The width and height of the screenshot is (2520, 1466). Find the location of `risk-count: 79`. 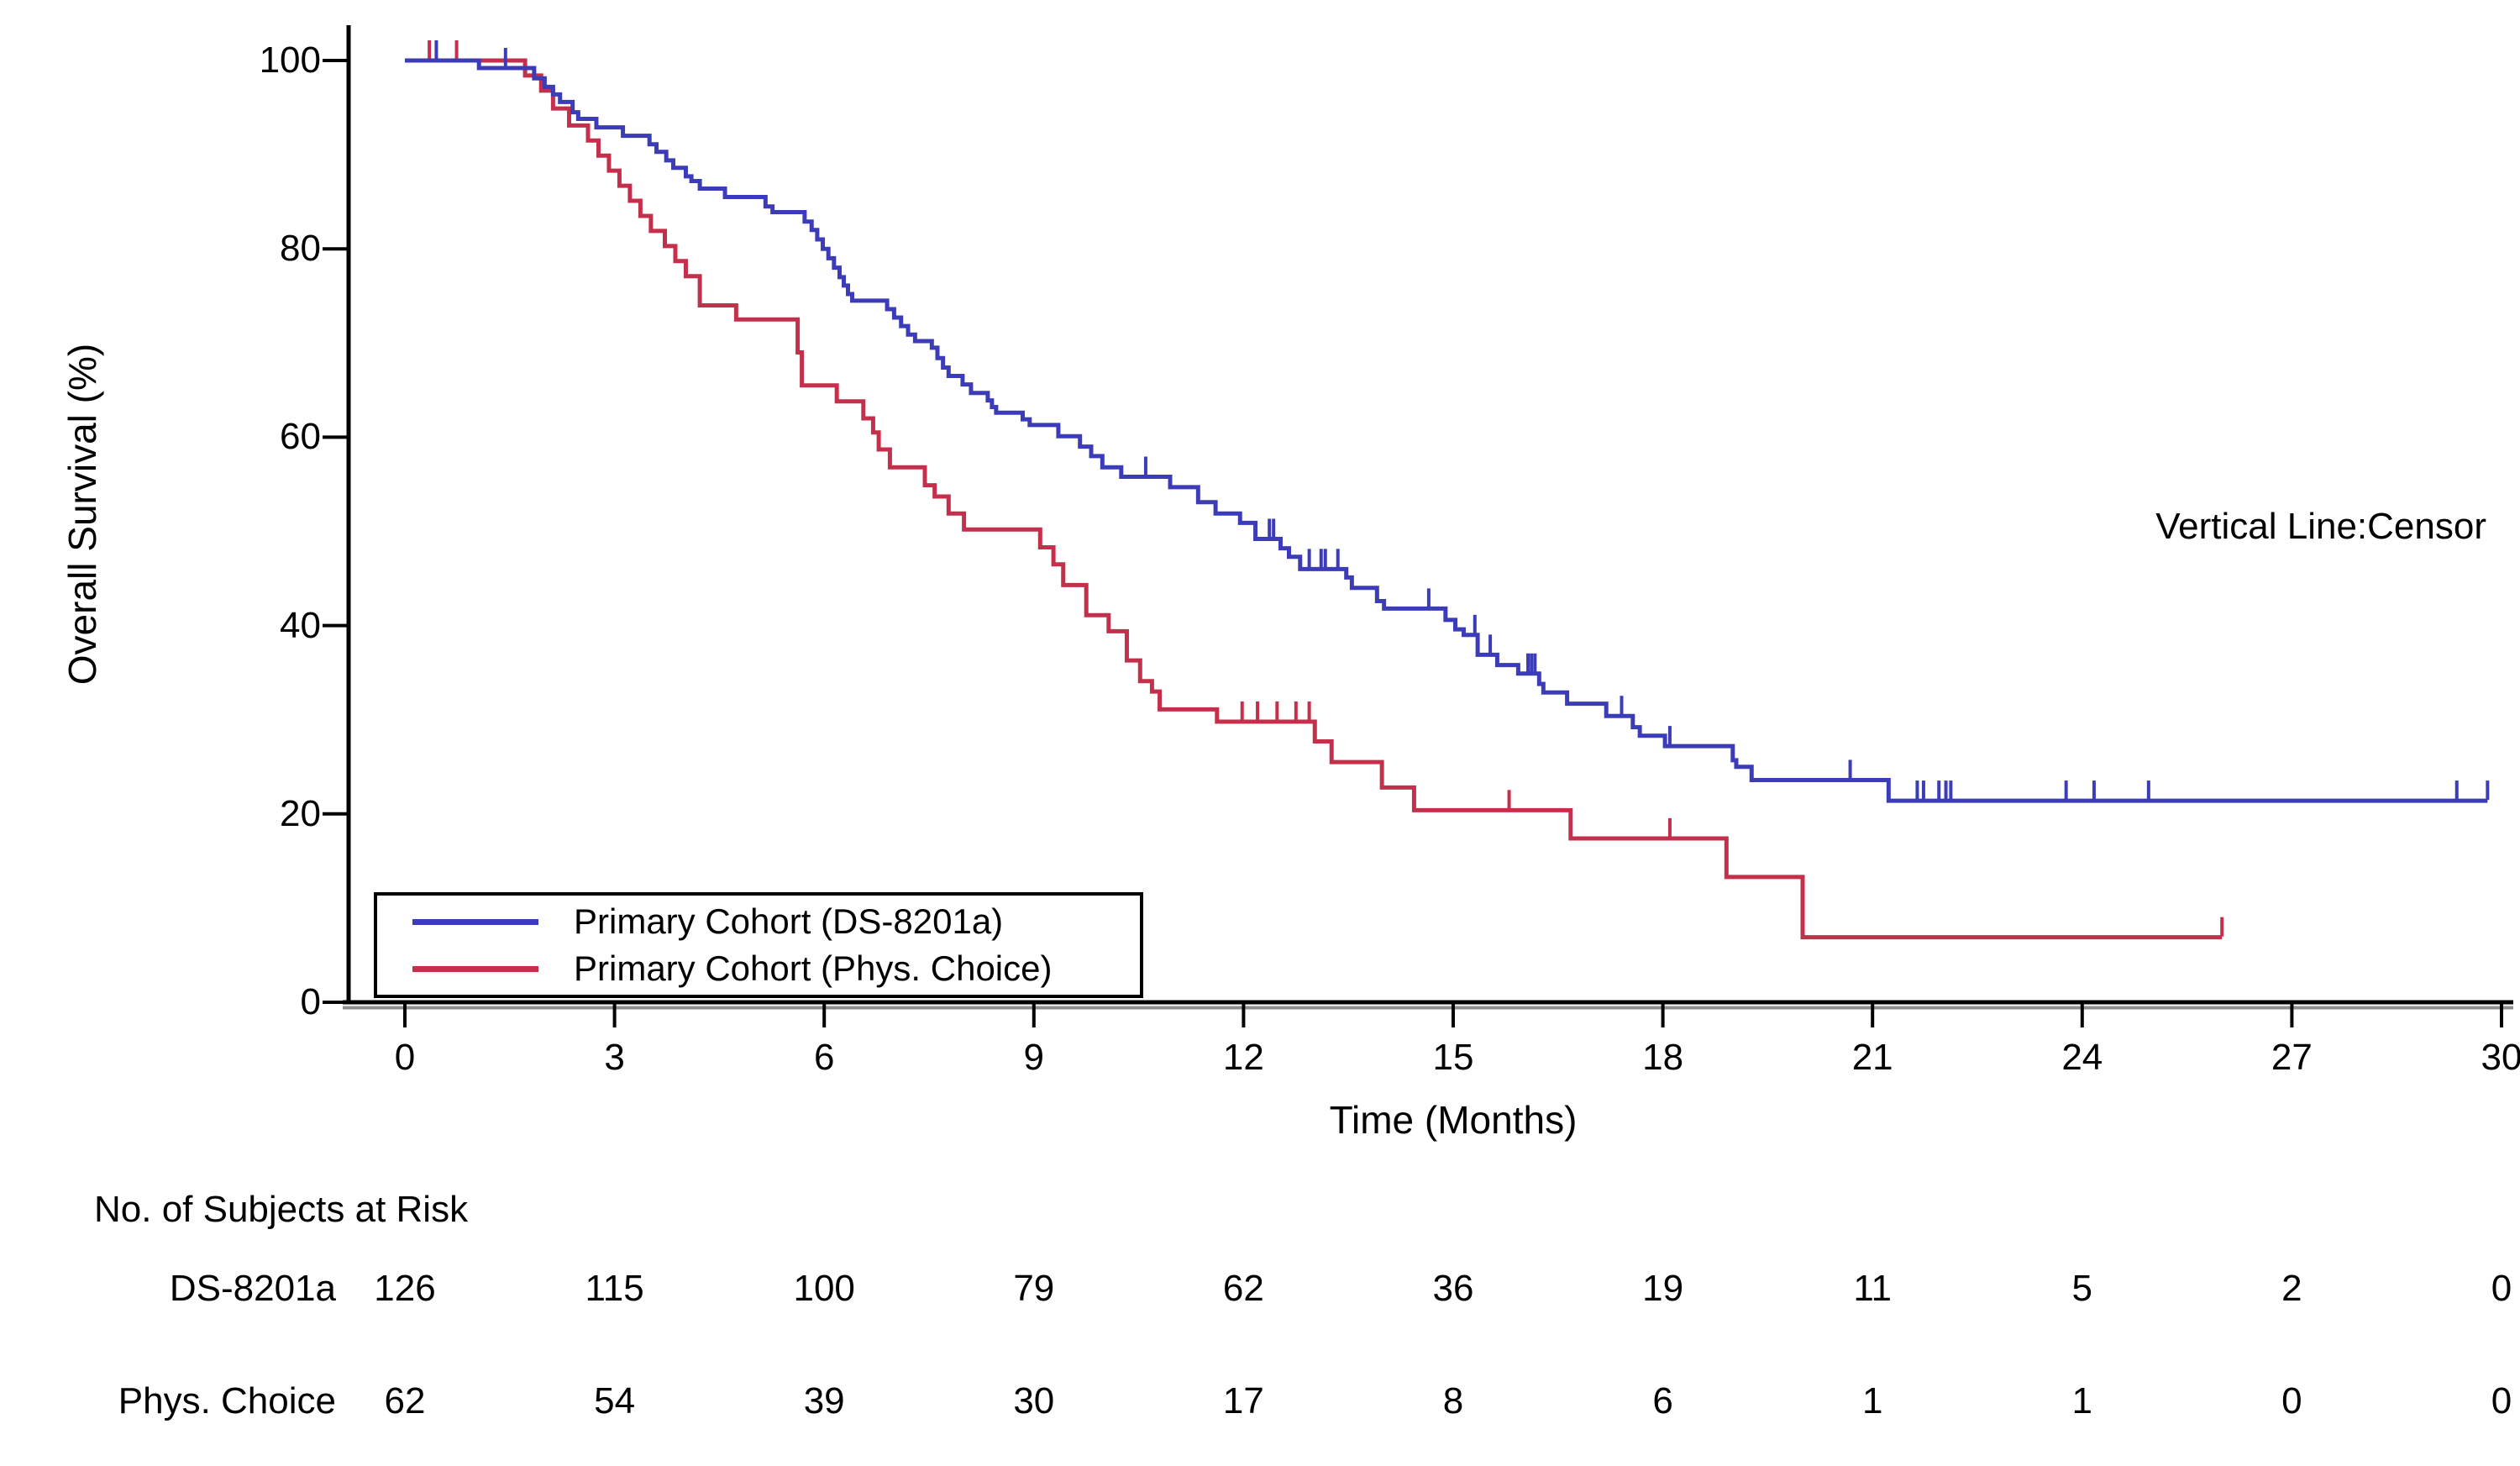

risk-count: 79 is located at coordinates (1034, 1288).